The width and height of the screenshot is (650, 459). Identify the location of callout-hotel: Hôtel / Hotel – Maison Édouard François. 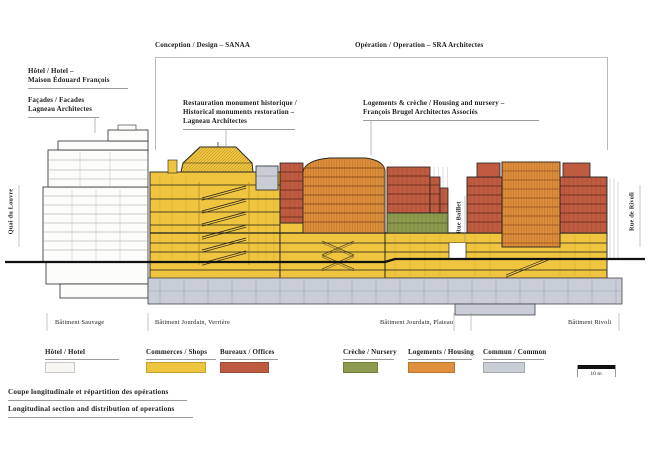
(69, 76).